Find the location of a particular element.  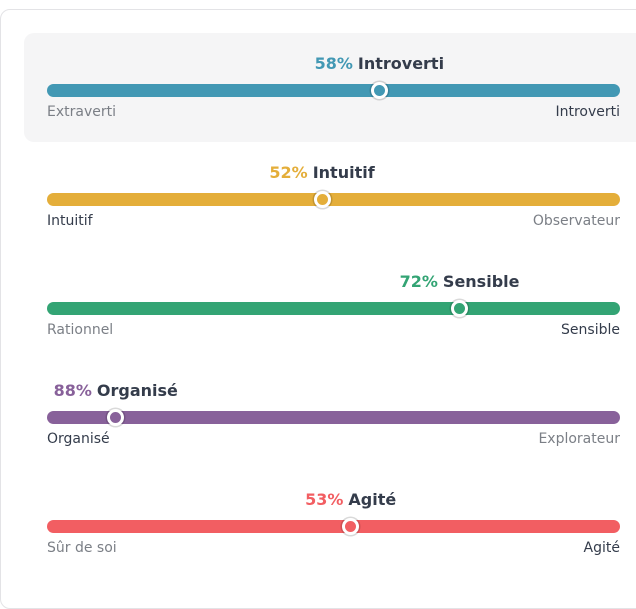

trait-heading: 58% Introverti is located at coordinates (379, 63).